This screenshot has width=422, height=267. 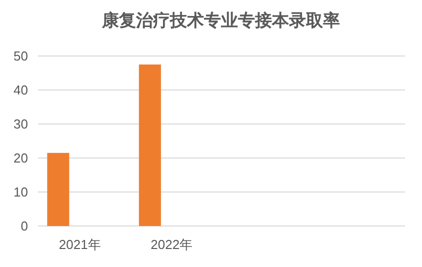 I want to click on y-tick-label: 10, so click(x=21, y=192).